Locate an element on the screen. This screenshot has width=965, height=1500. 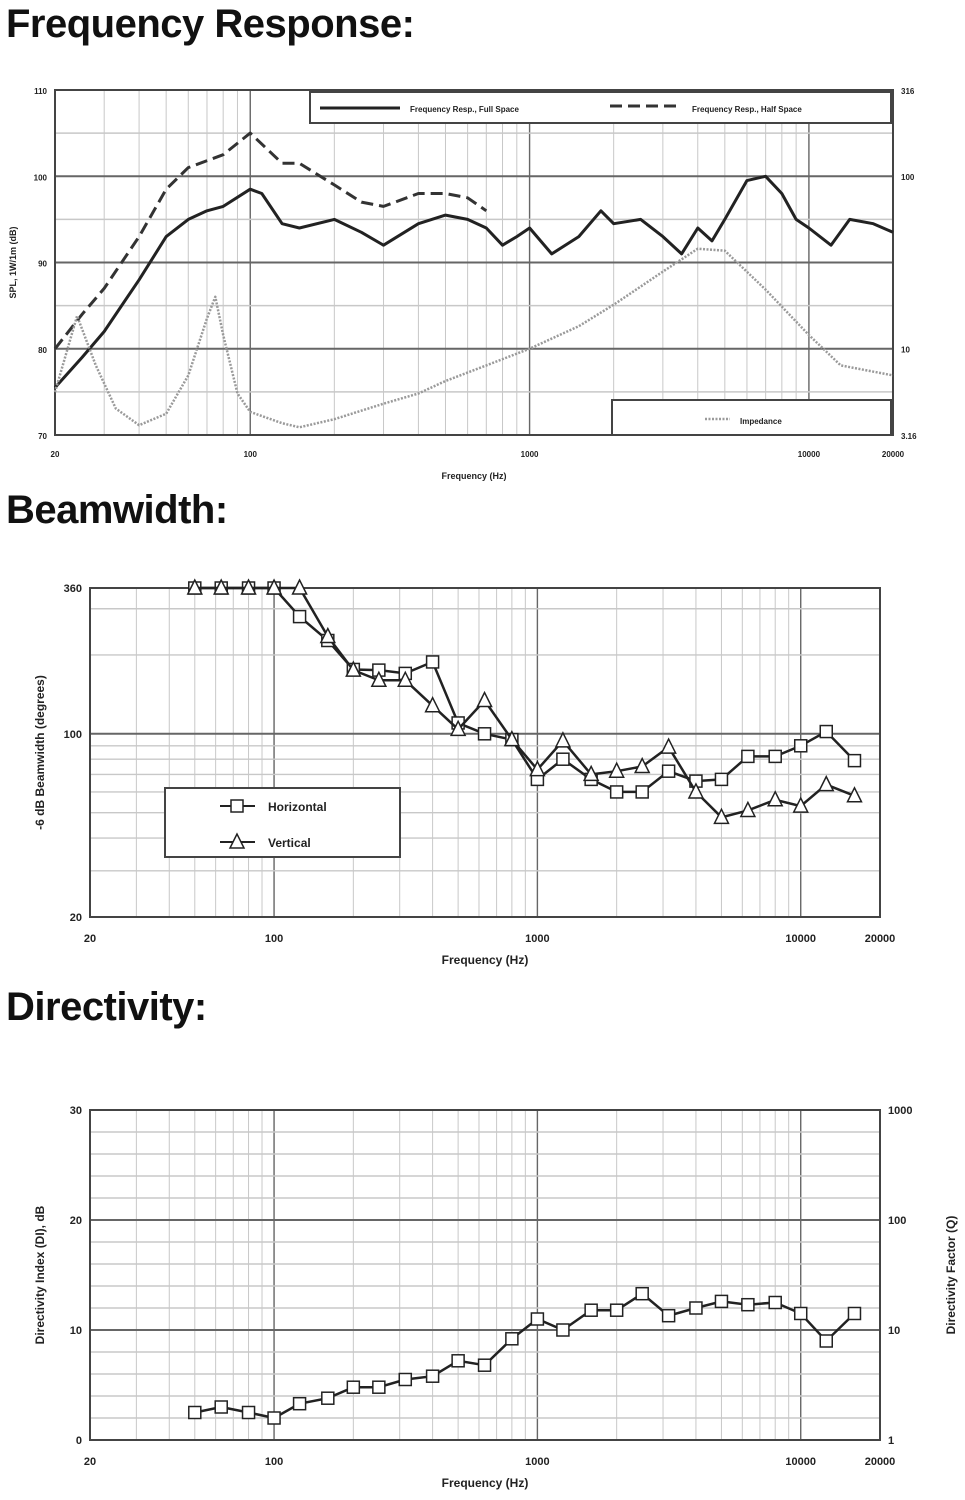
legend-label-horizontal: Horizontal is located at coordinates (297, 807).